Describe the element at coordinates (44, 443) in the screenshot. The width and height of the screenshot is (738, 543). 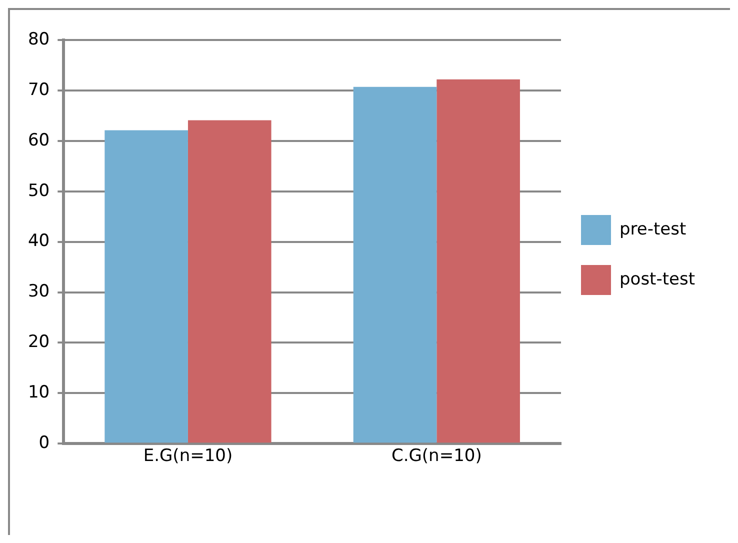
I see `y-tick-label: 0` at that location.